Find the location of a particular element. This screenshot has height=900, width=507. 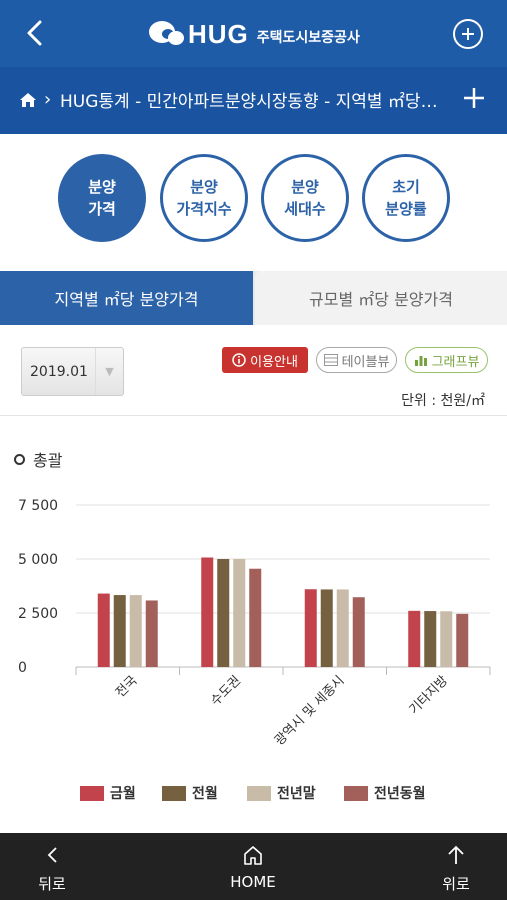

x-tick-label: 광역시 및 세종시 is located at coordinates (310, 711).